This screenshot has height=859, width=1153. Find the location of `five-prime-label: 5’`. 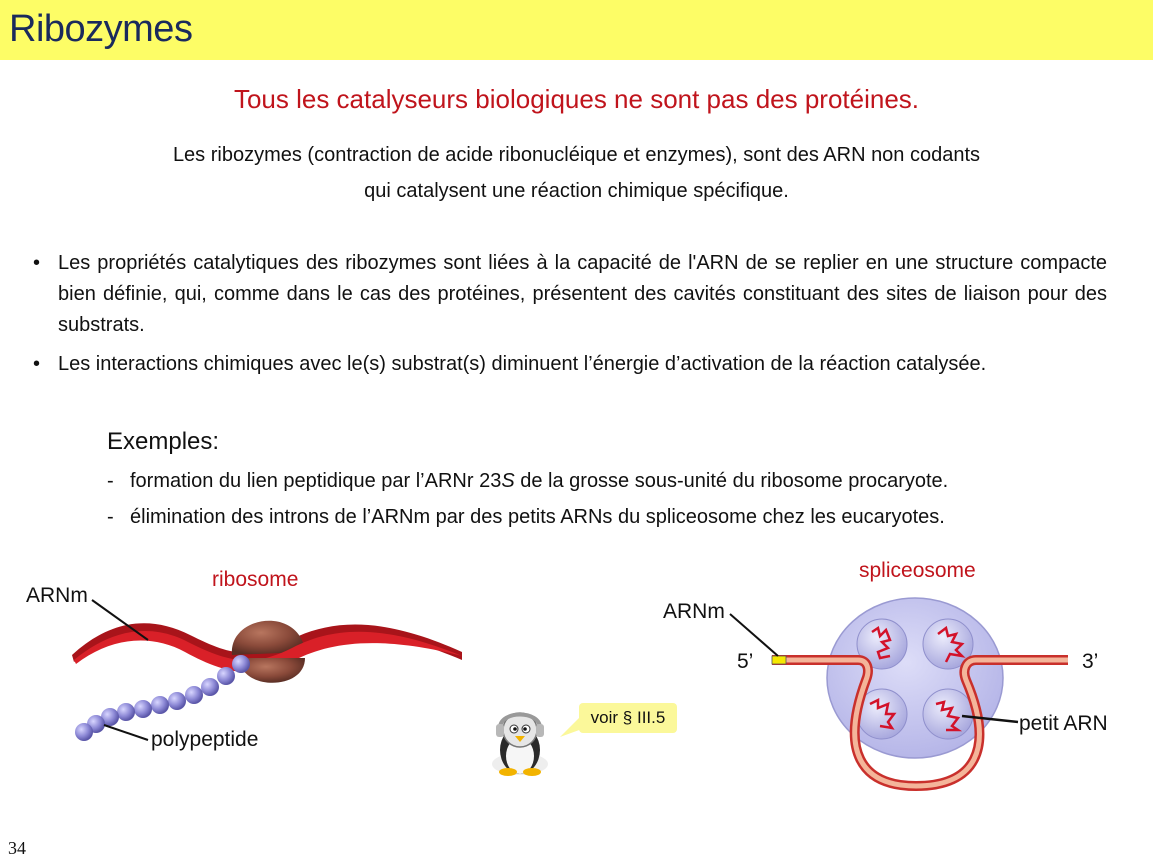

five-prime-label: 5’ is located at coordinates (745, 661).